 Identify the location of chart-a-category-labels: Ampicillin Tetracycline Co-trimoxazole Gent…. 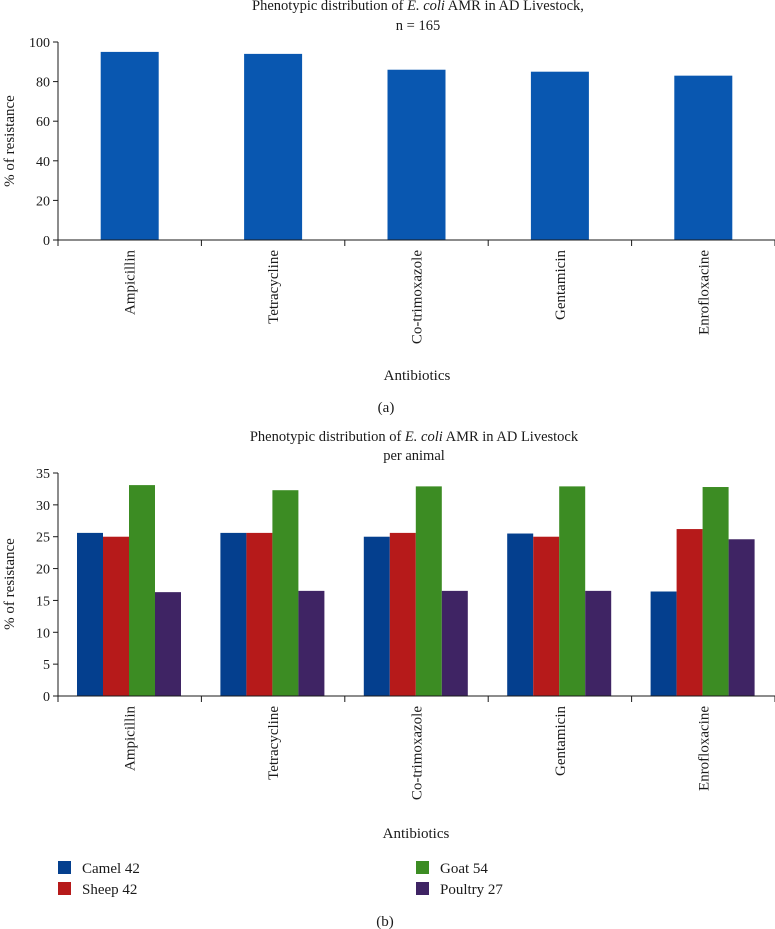
(418, 297).